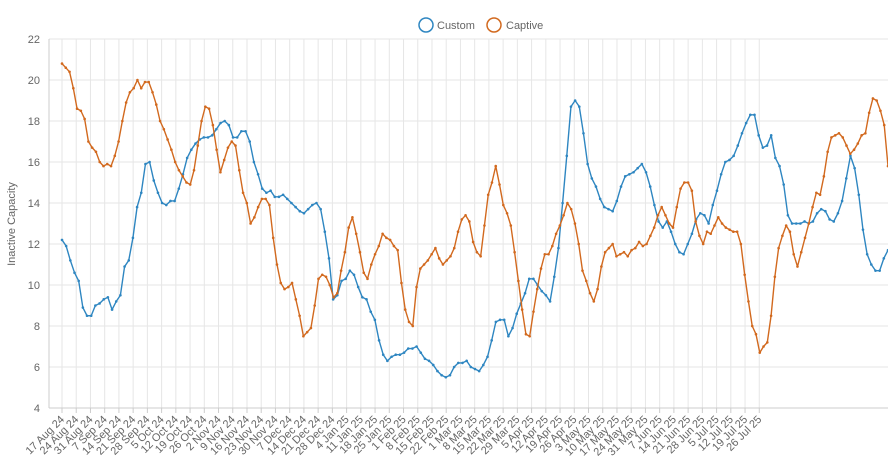 Image resolution: width=888 pixels, height=474 pixels. I want to click on legend-label: Custom, so click(456, 26).